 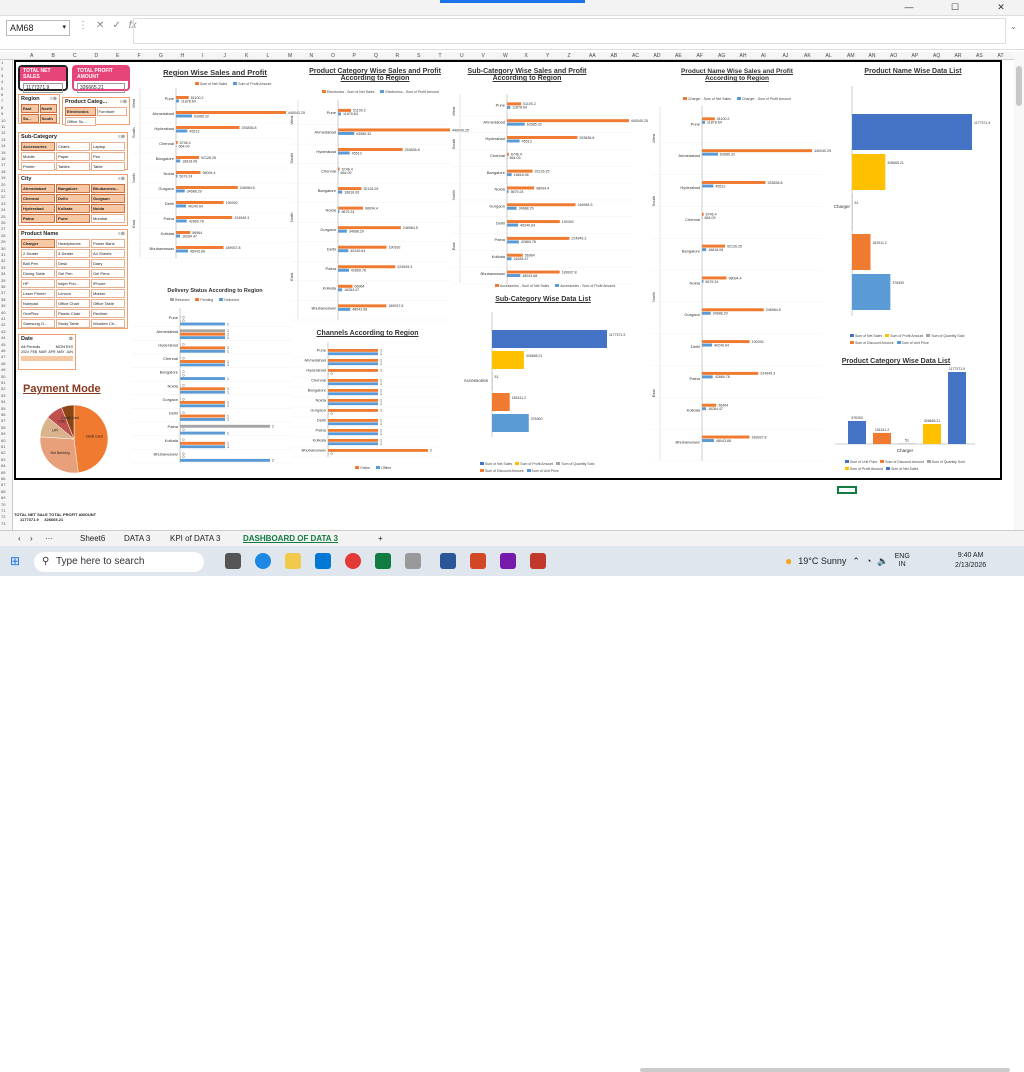 I want to click on row-header: 63, so click(x=3, y=459).